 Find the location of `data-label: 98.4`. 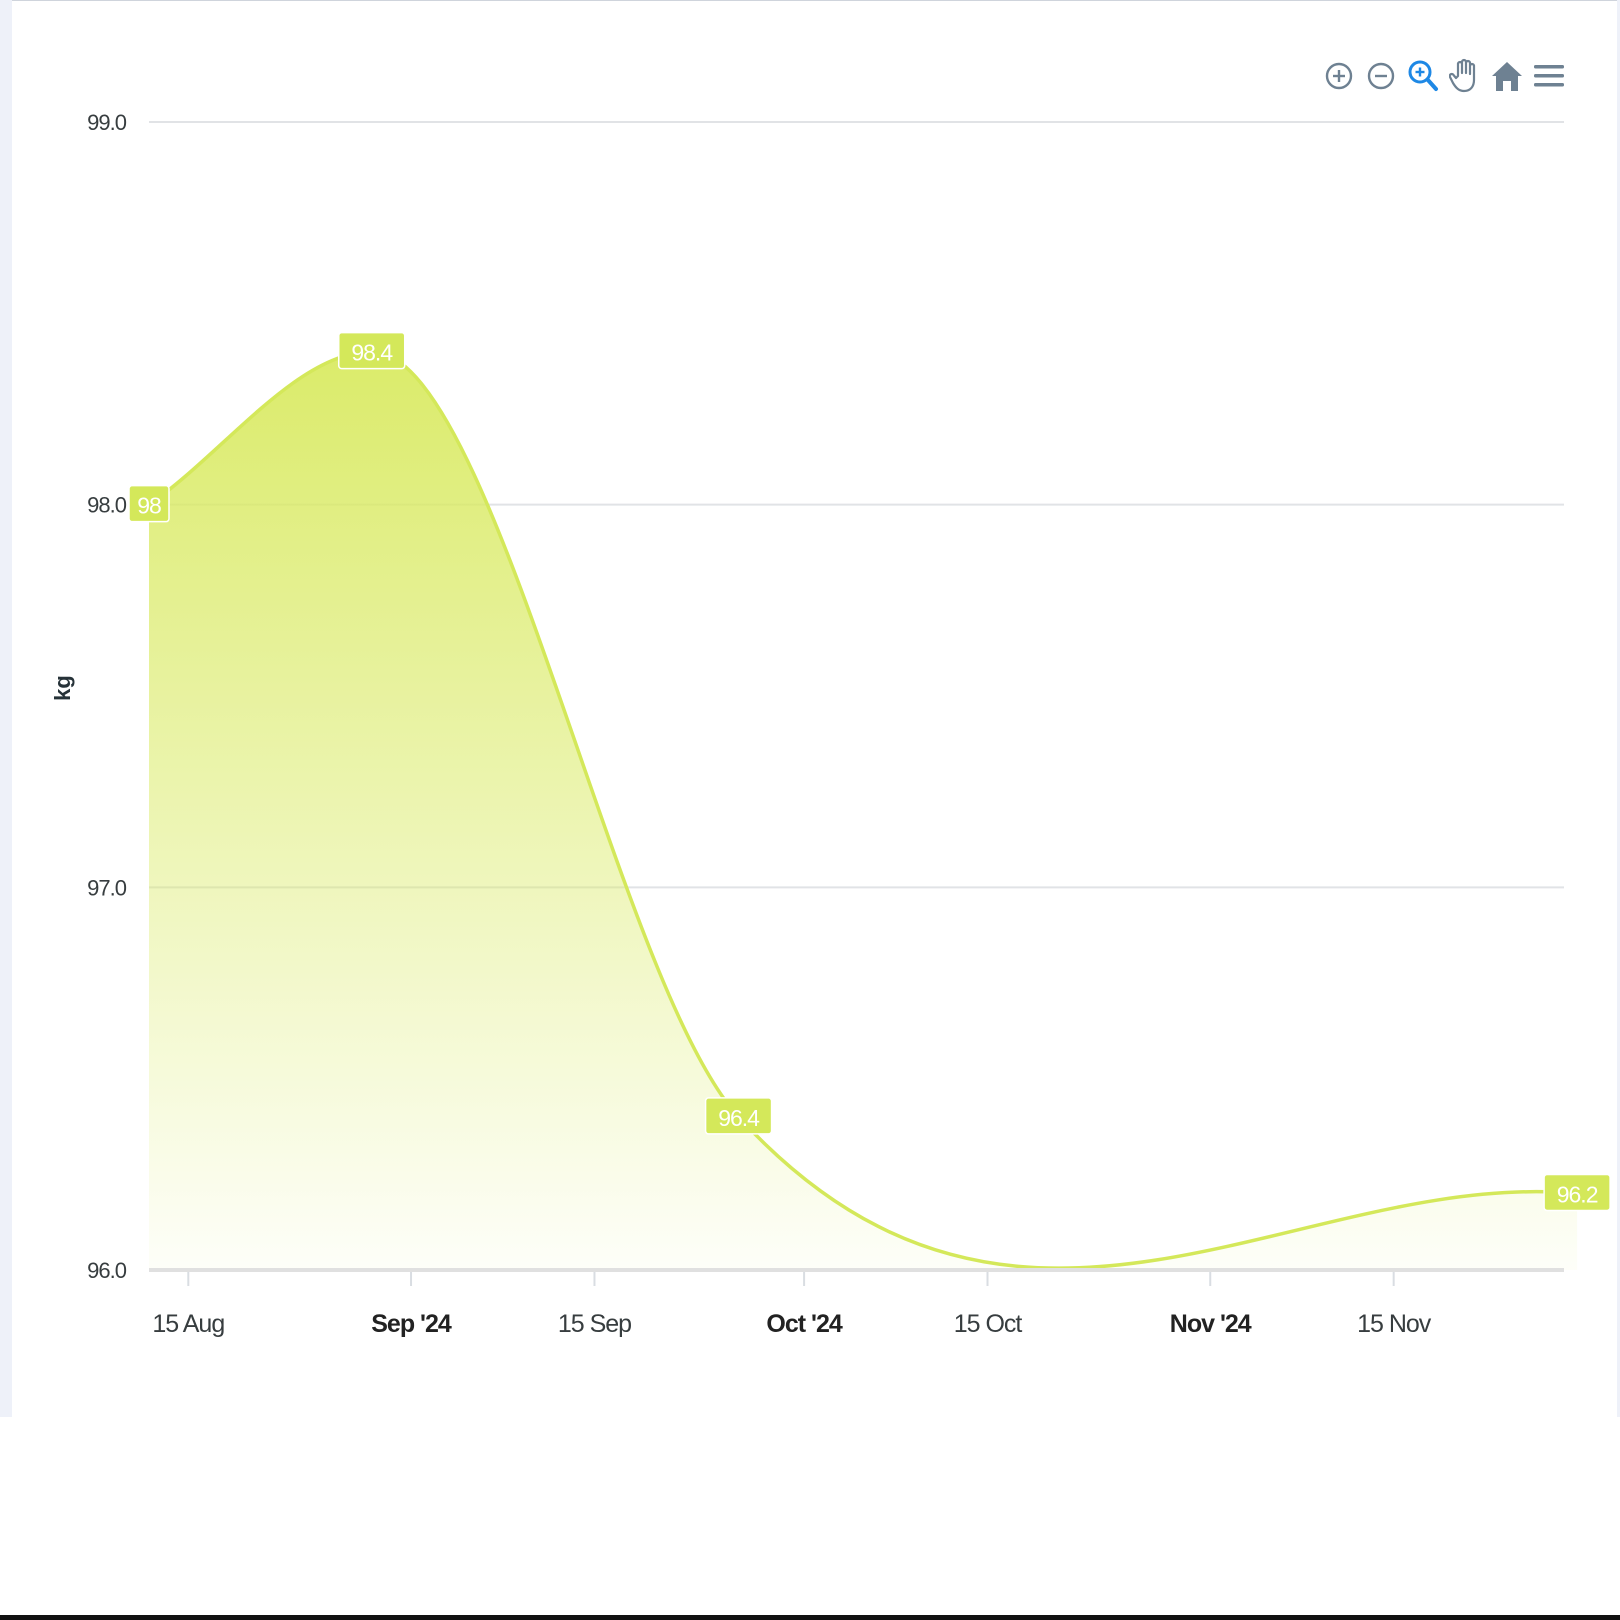

data-label: 98.4 is located at coordinates (371, 350).